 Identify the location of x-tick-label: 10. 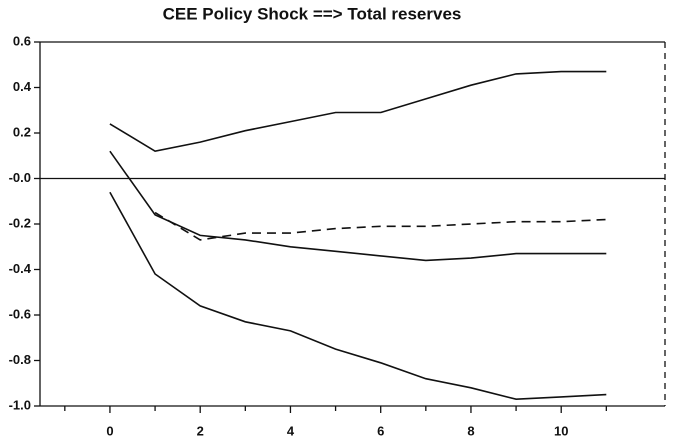
(561, 430).